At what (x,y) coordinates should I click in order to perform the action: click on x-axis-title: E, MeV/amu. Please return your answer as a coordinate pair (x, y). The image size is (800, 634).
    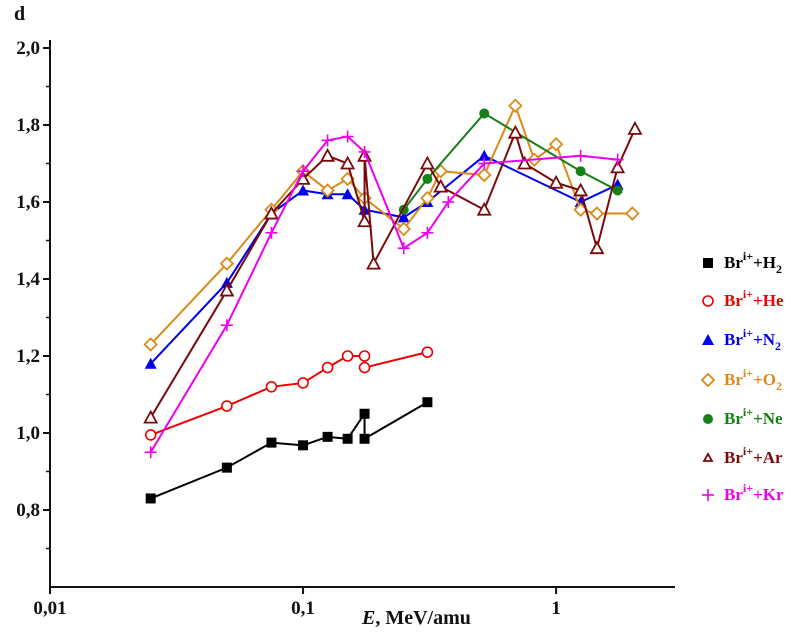
    Looking at the image, I should click on (416, 618).